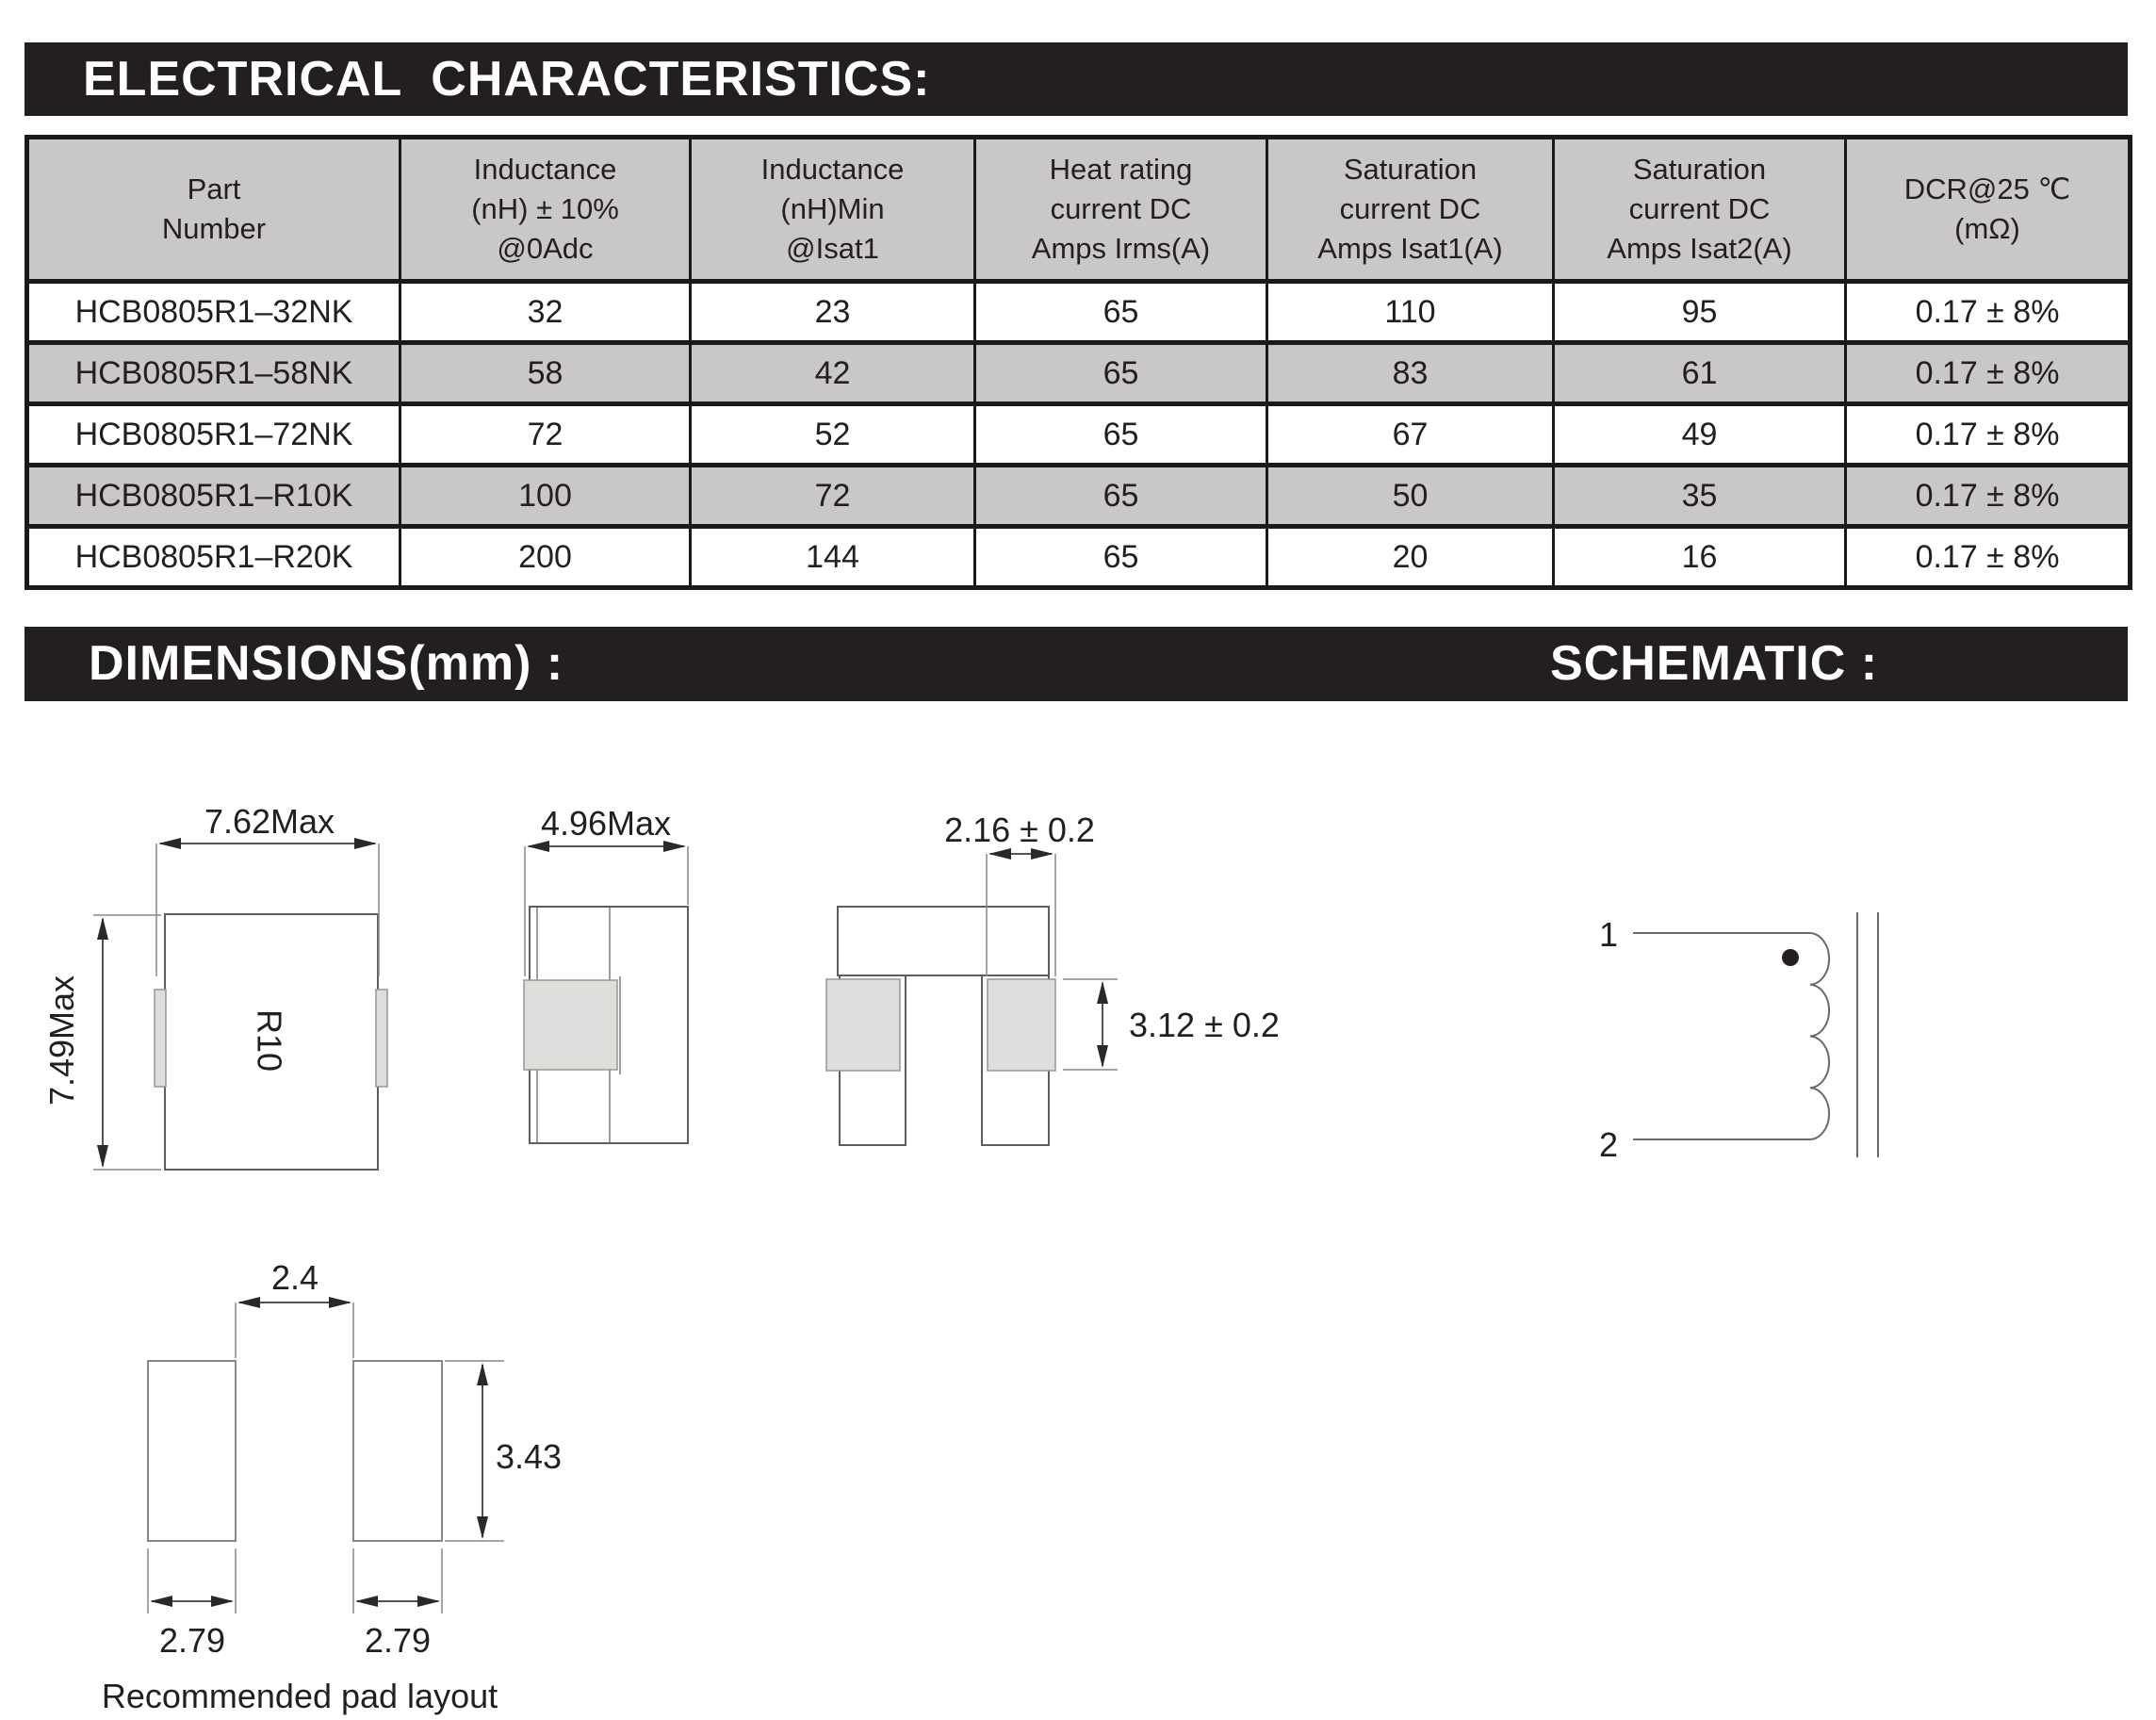 Image resolution: width=2156 pixels, height=1720 pixels. I want to click on end-view-drawing: 2.16 ± 0.2 3.12 ± 0.2, so click(1052, 979).